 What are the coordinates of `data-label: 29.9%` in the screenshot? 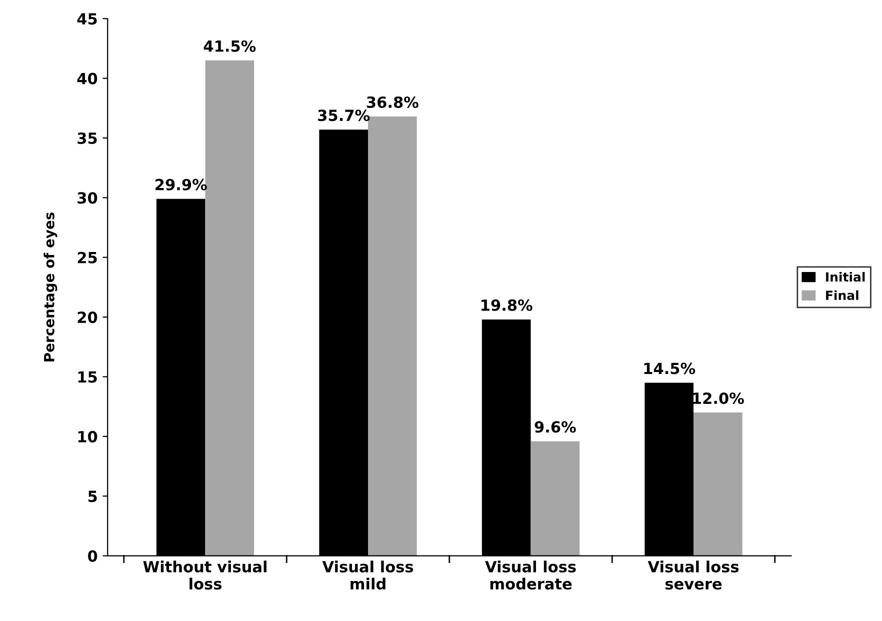 It's located at (181, 184).